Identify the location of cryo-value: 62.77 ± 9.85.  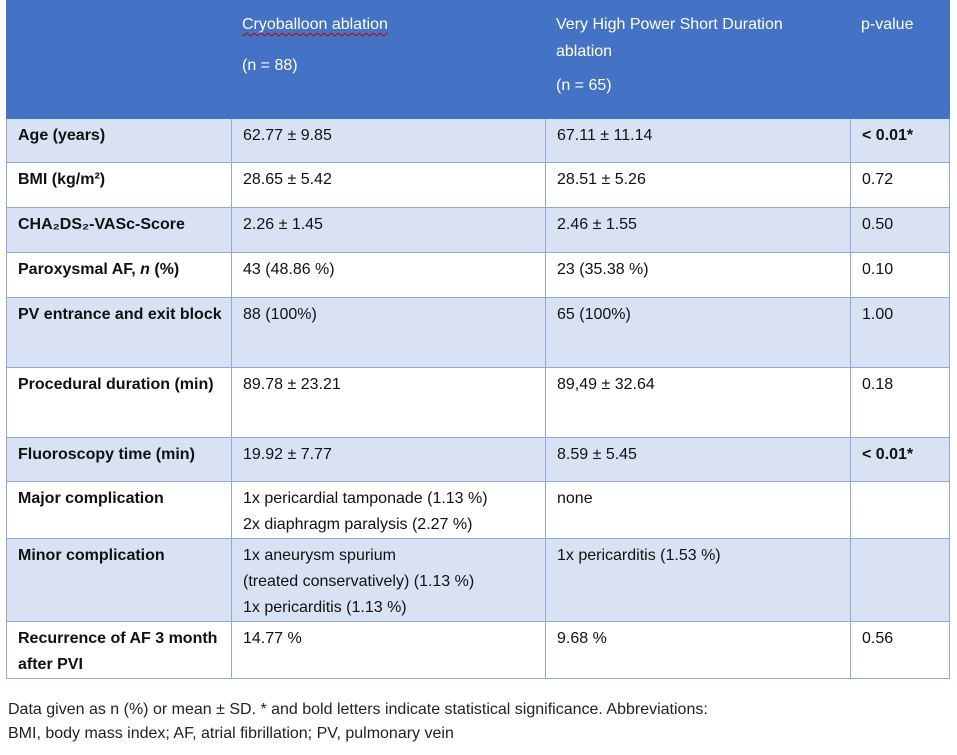
(388, 140).